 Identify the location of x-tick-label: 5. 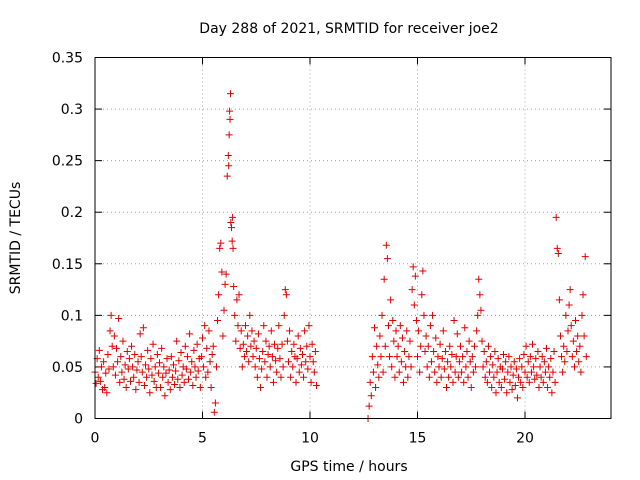
(202, 439).